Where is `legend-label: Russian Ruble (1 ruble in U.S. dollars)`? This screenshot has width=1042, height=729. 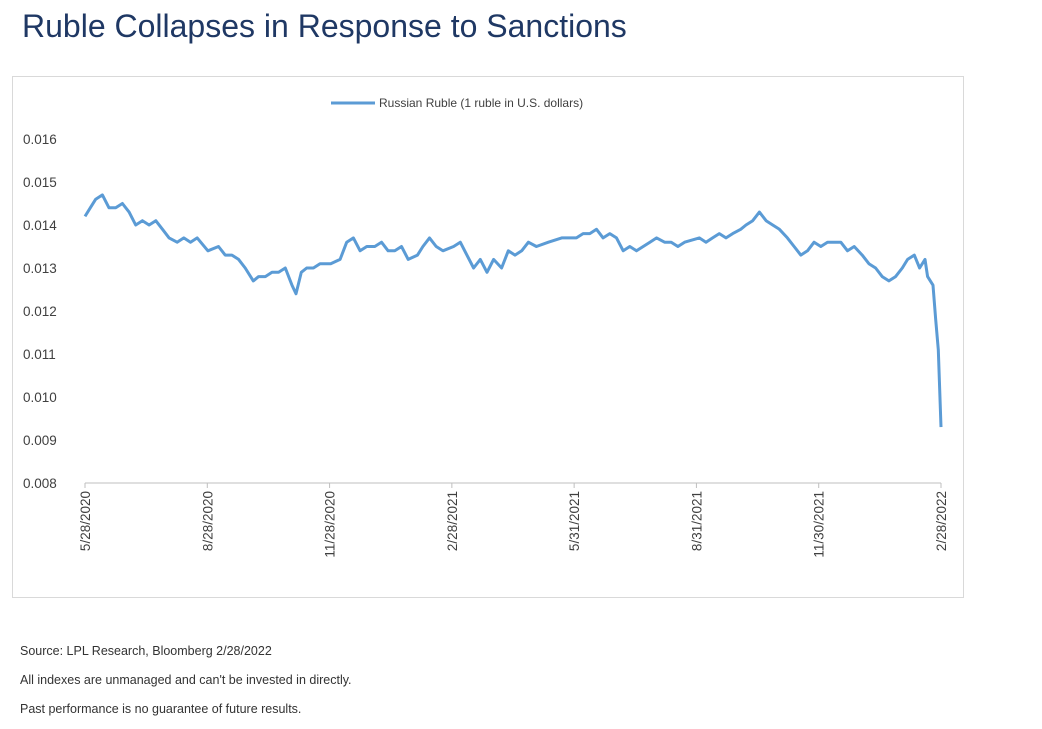 legend-label: Russian Ruble (1 ruble in U.S. dollars) is located at coordinates (481, 103).